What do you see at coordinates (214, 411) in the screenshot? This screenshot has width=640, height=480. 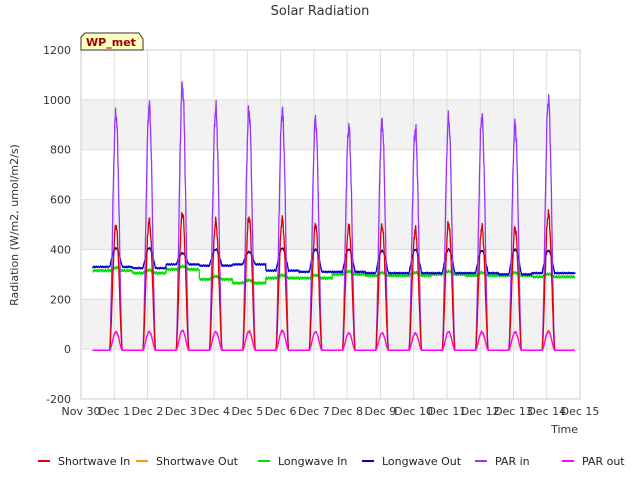 I see `x-tick-label: Dec 4` at bounding box center [214, 411].